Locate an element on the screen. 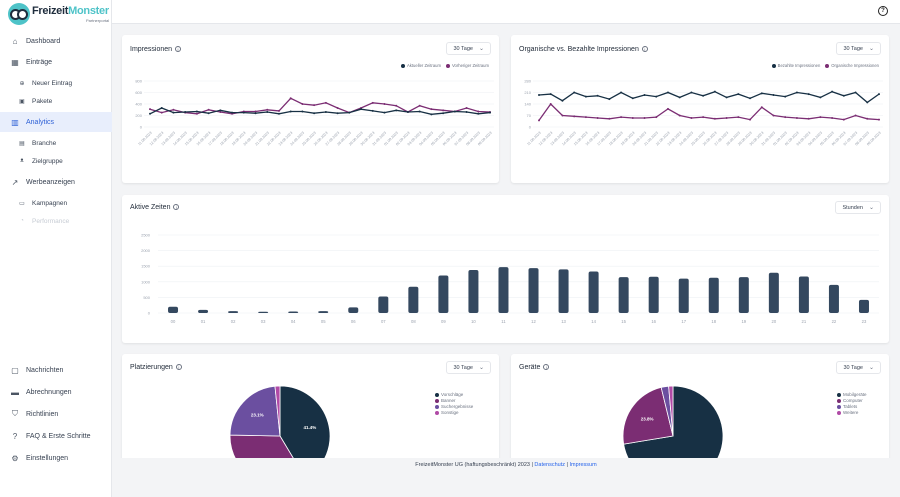 This screenshot has width=900, height=497. x-tick-label: 00 is located at coordinates (173, 321).